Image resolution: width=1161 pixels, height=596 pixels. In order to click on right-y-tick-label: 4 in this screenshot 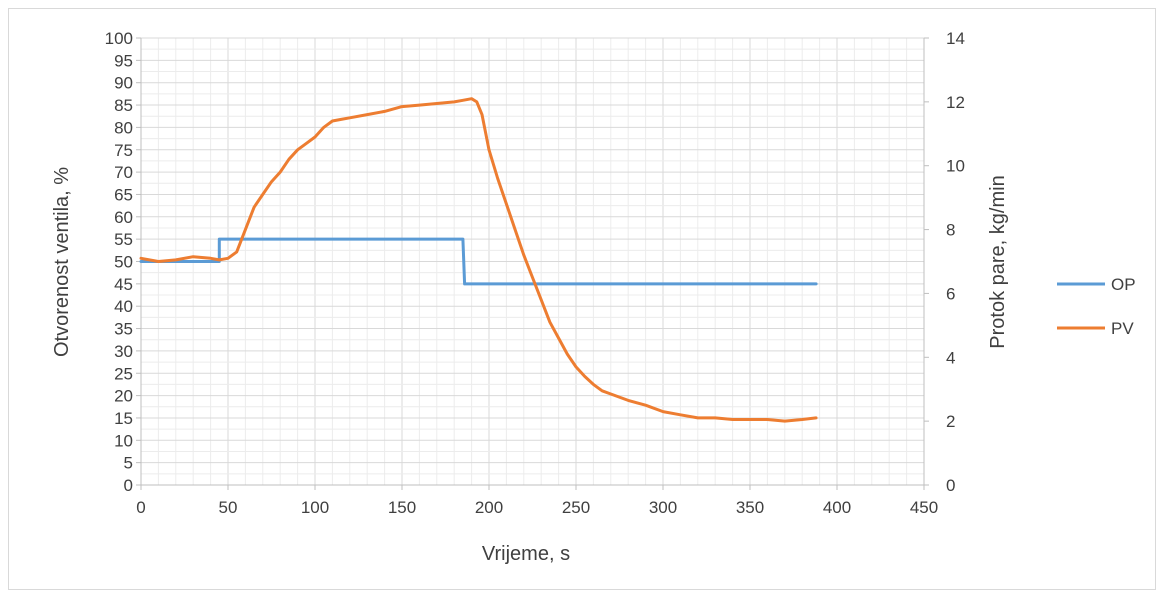, I will do `click(950, 357)`.